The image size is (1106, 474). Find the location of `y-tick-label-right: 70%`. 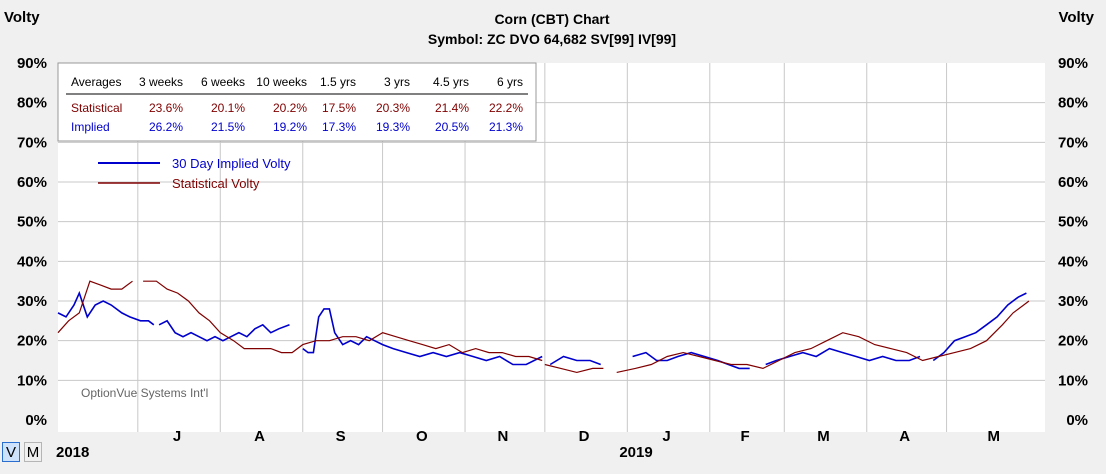

y-tick-label-right: 70% is located at coordinates (1073, 142).